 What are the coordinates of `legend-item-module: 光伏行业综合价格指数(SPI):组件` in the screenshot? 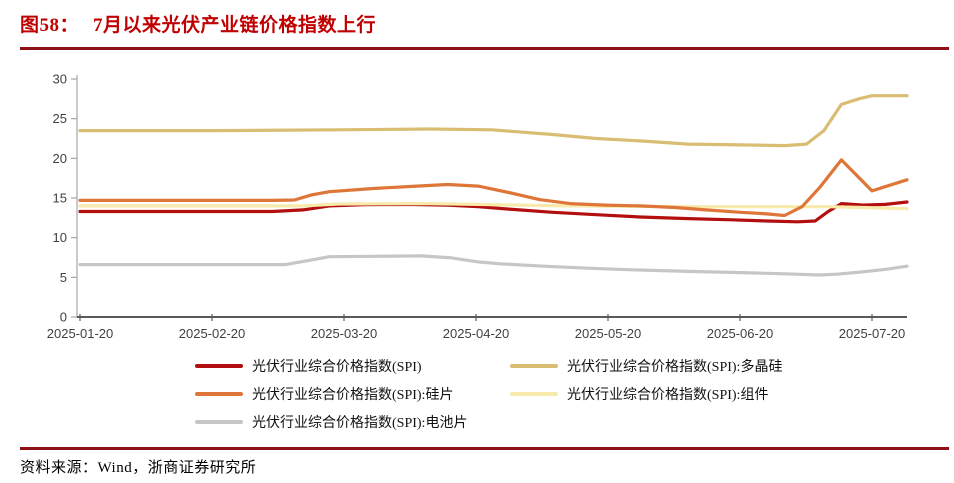 It's located at (646, 394).